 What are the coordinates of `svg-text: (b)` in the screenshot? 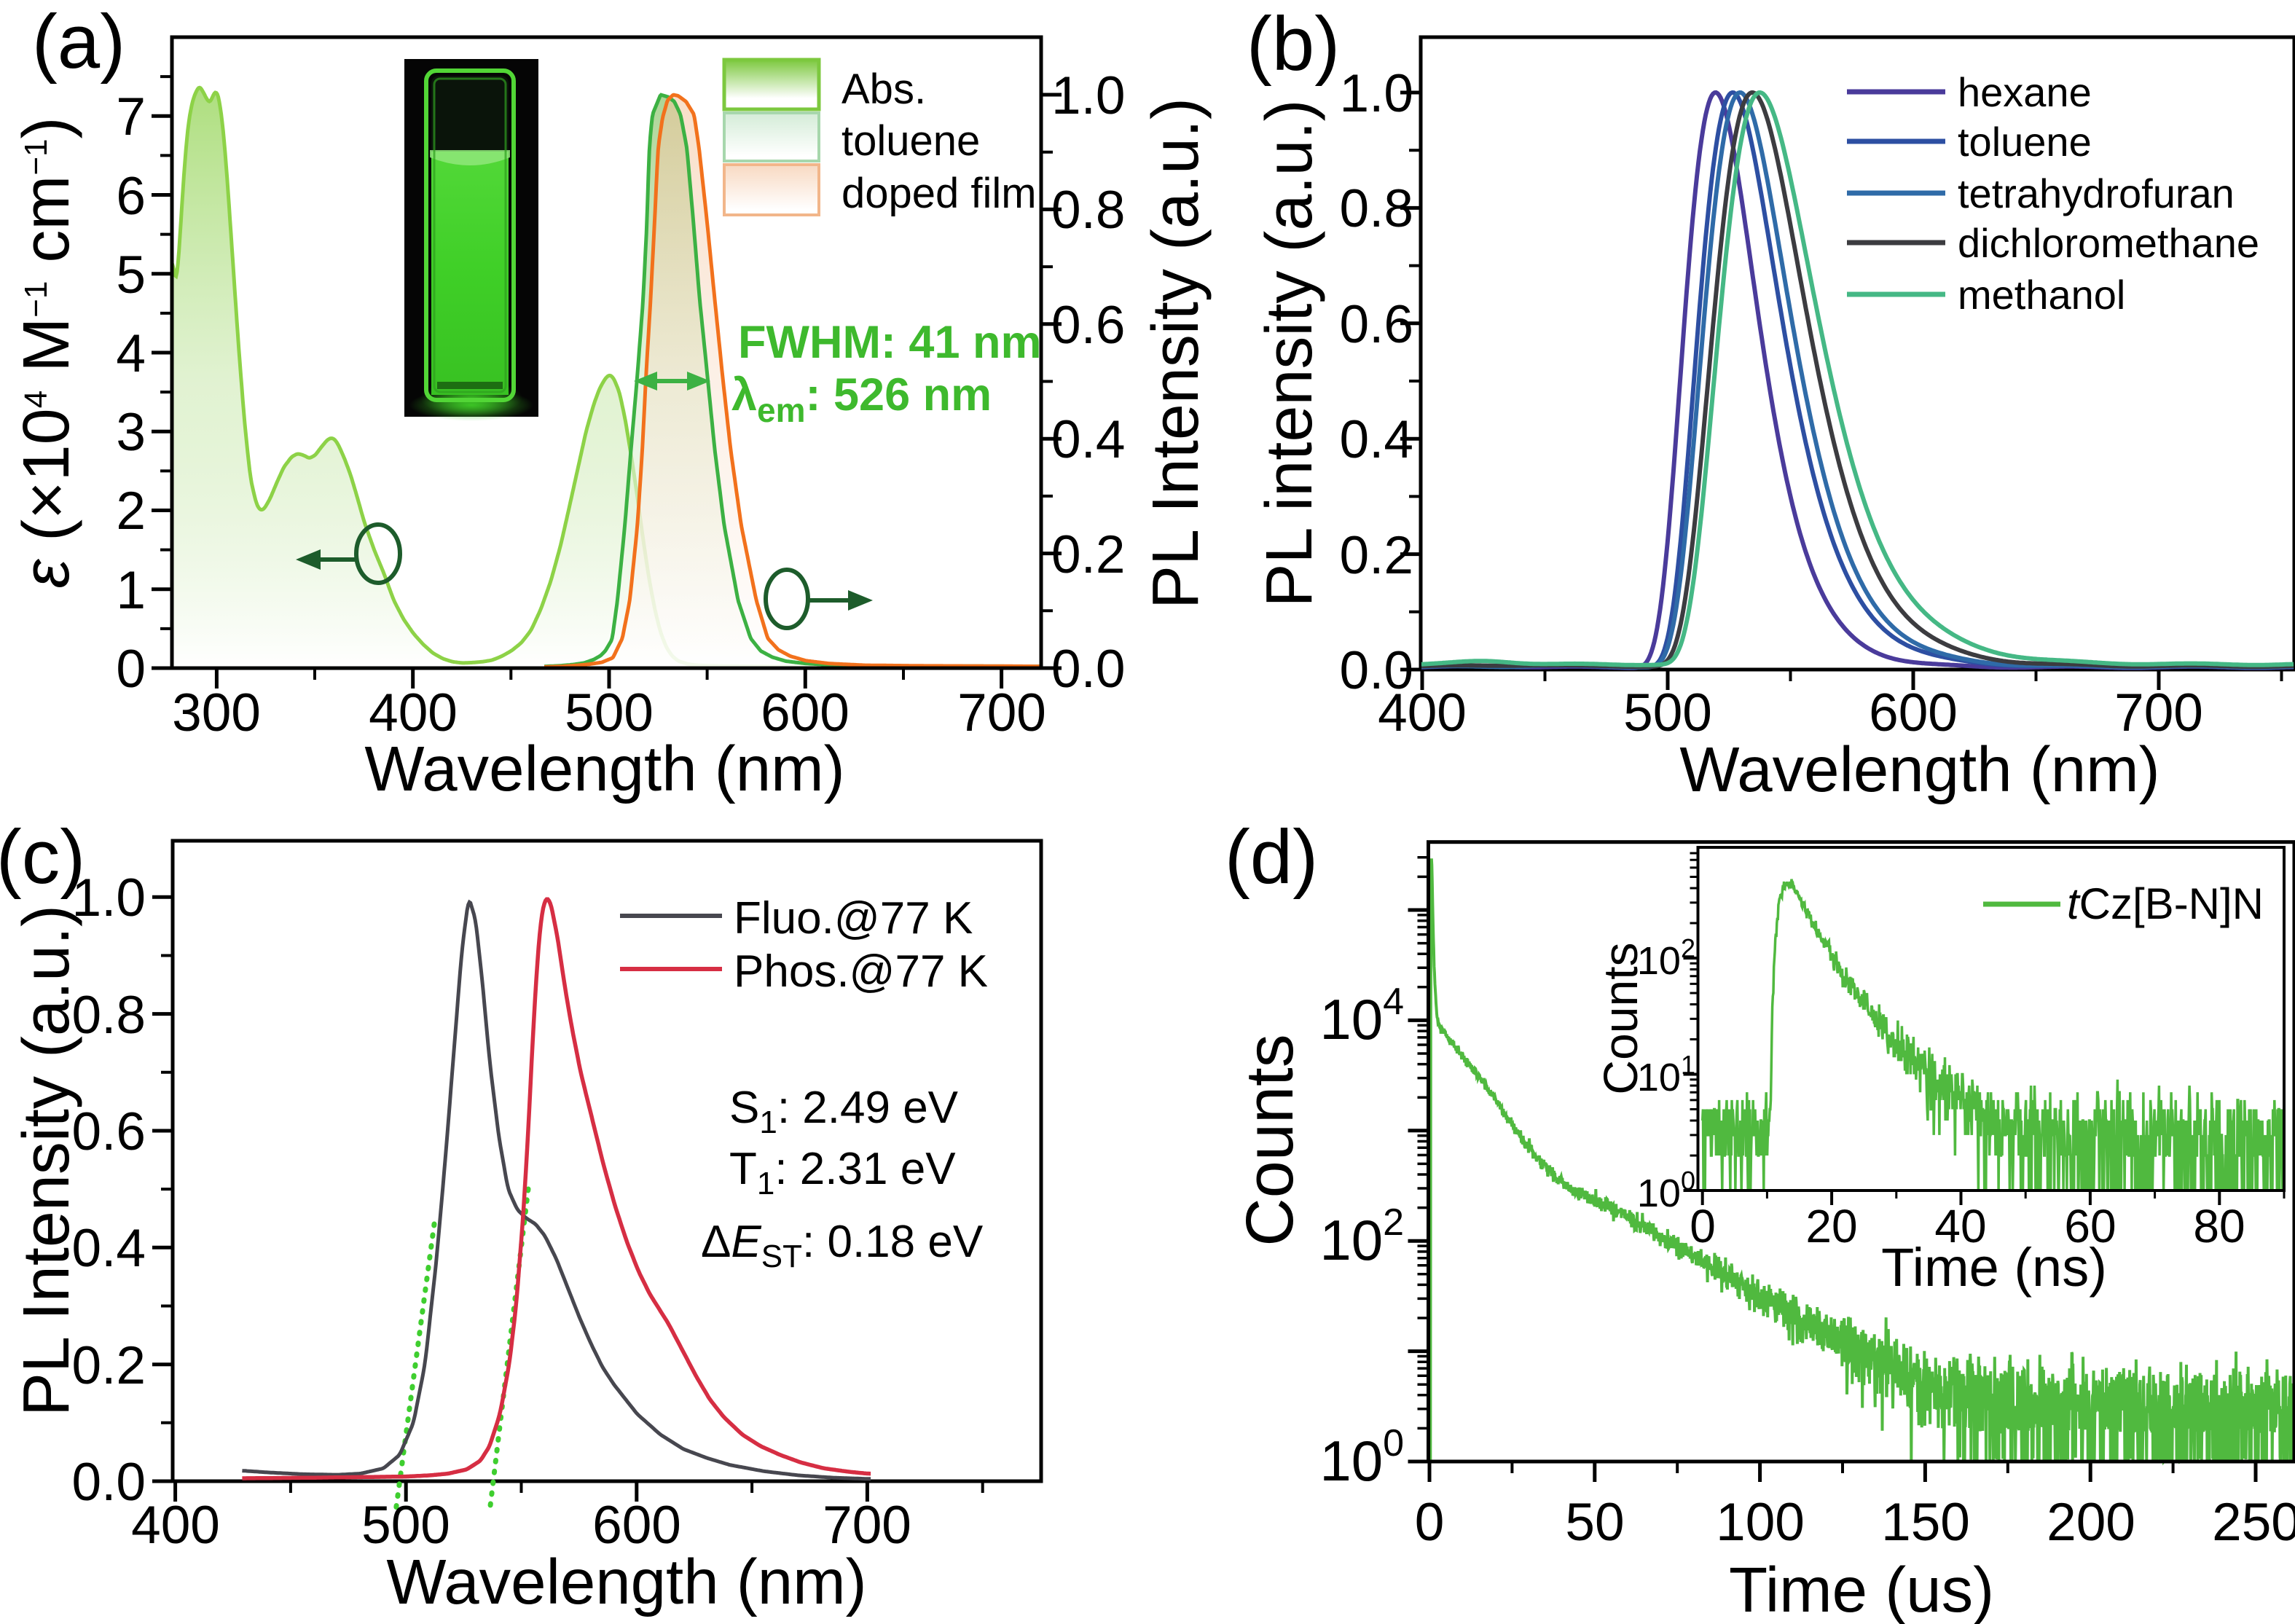 It's located at (1293, 44).